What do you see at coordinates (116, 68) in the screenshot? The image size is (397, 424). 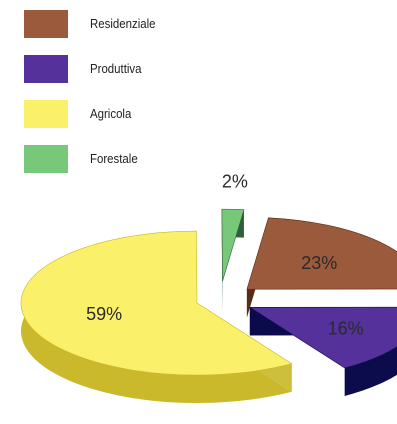 I see `legend-label-produttiva: Produttiva` at bounding box center [116, 68].